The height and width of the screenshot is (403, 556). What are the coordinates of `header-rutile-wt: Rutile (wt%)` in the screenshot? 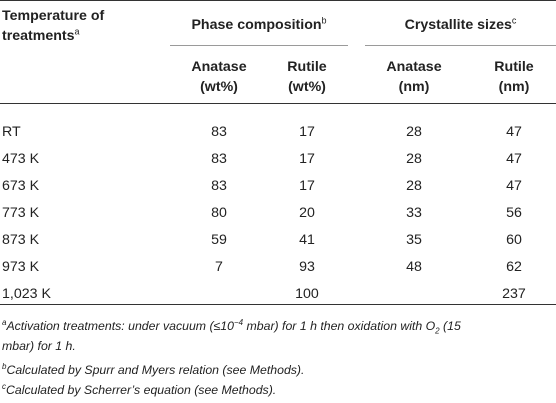 It's located at (307, 77).